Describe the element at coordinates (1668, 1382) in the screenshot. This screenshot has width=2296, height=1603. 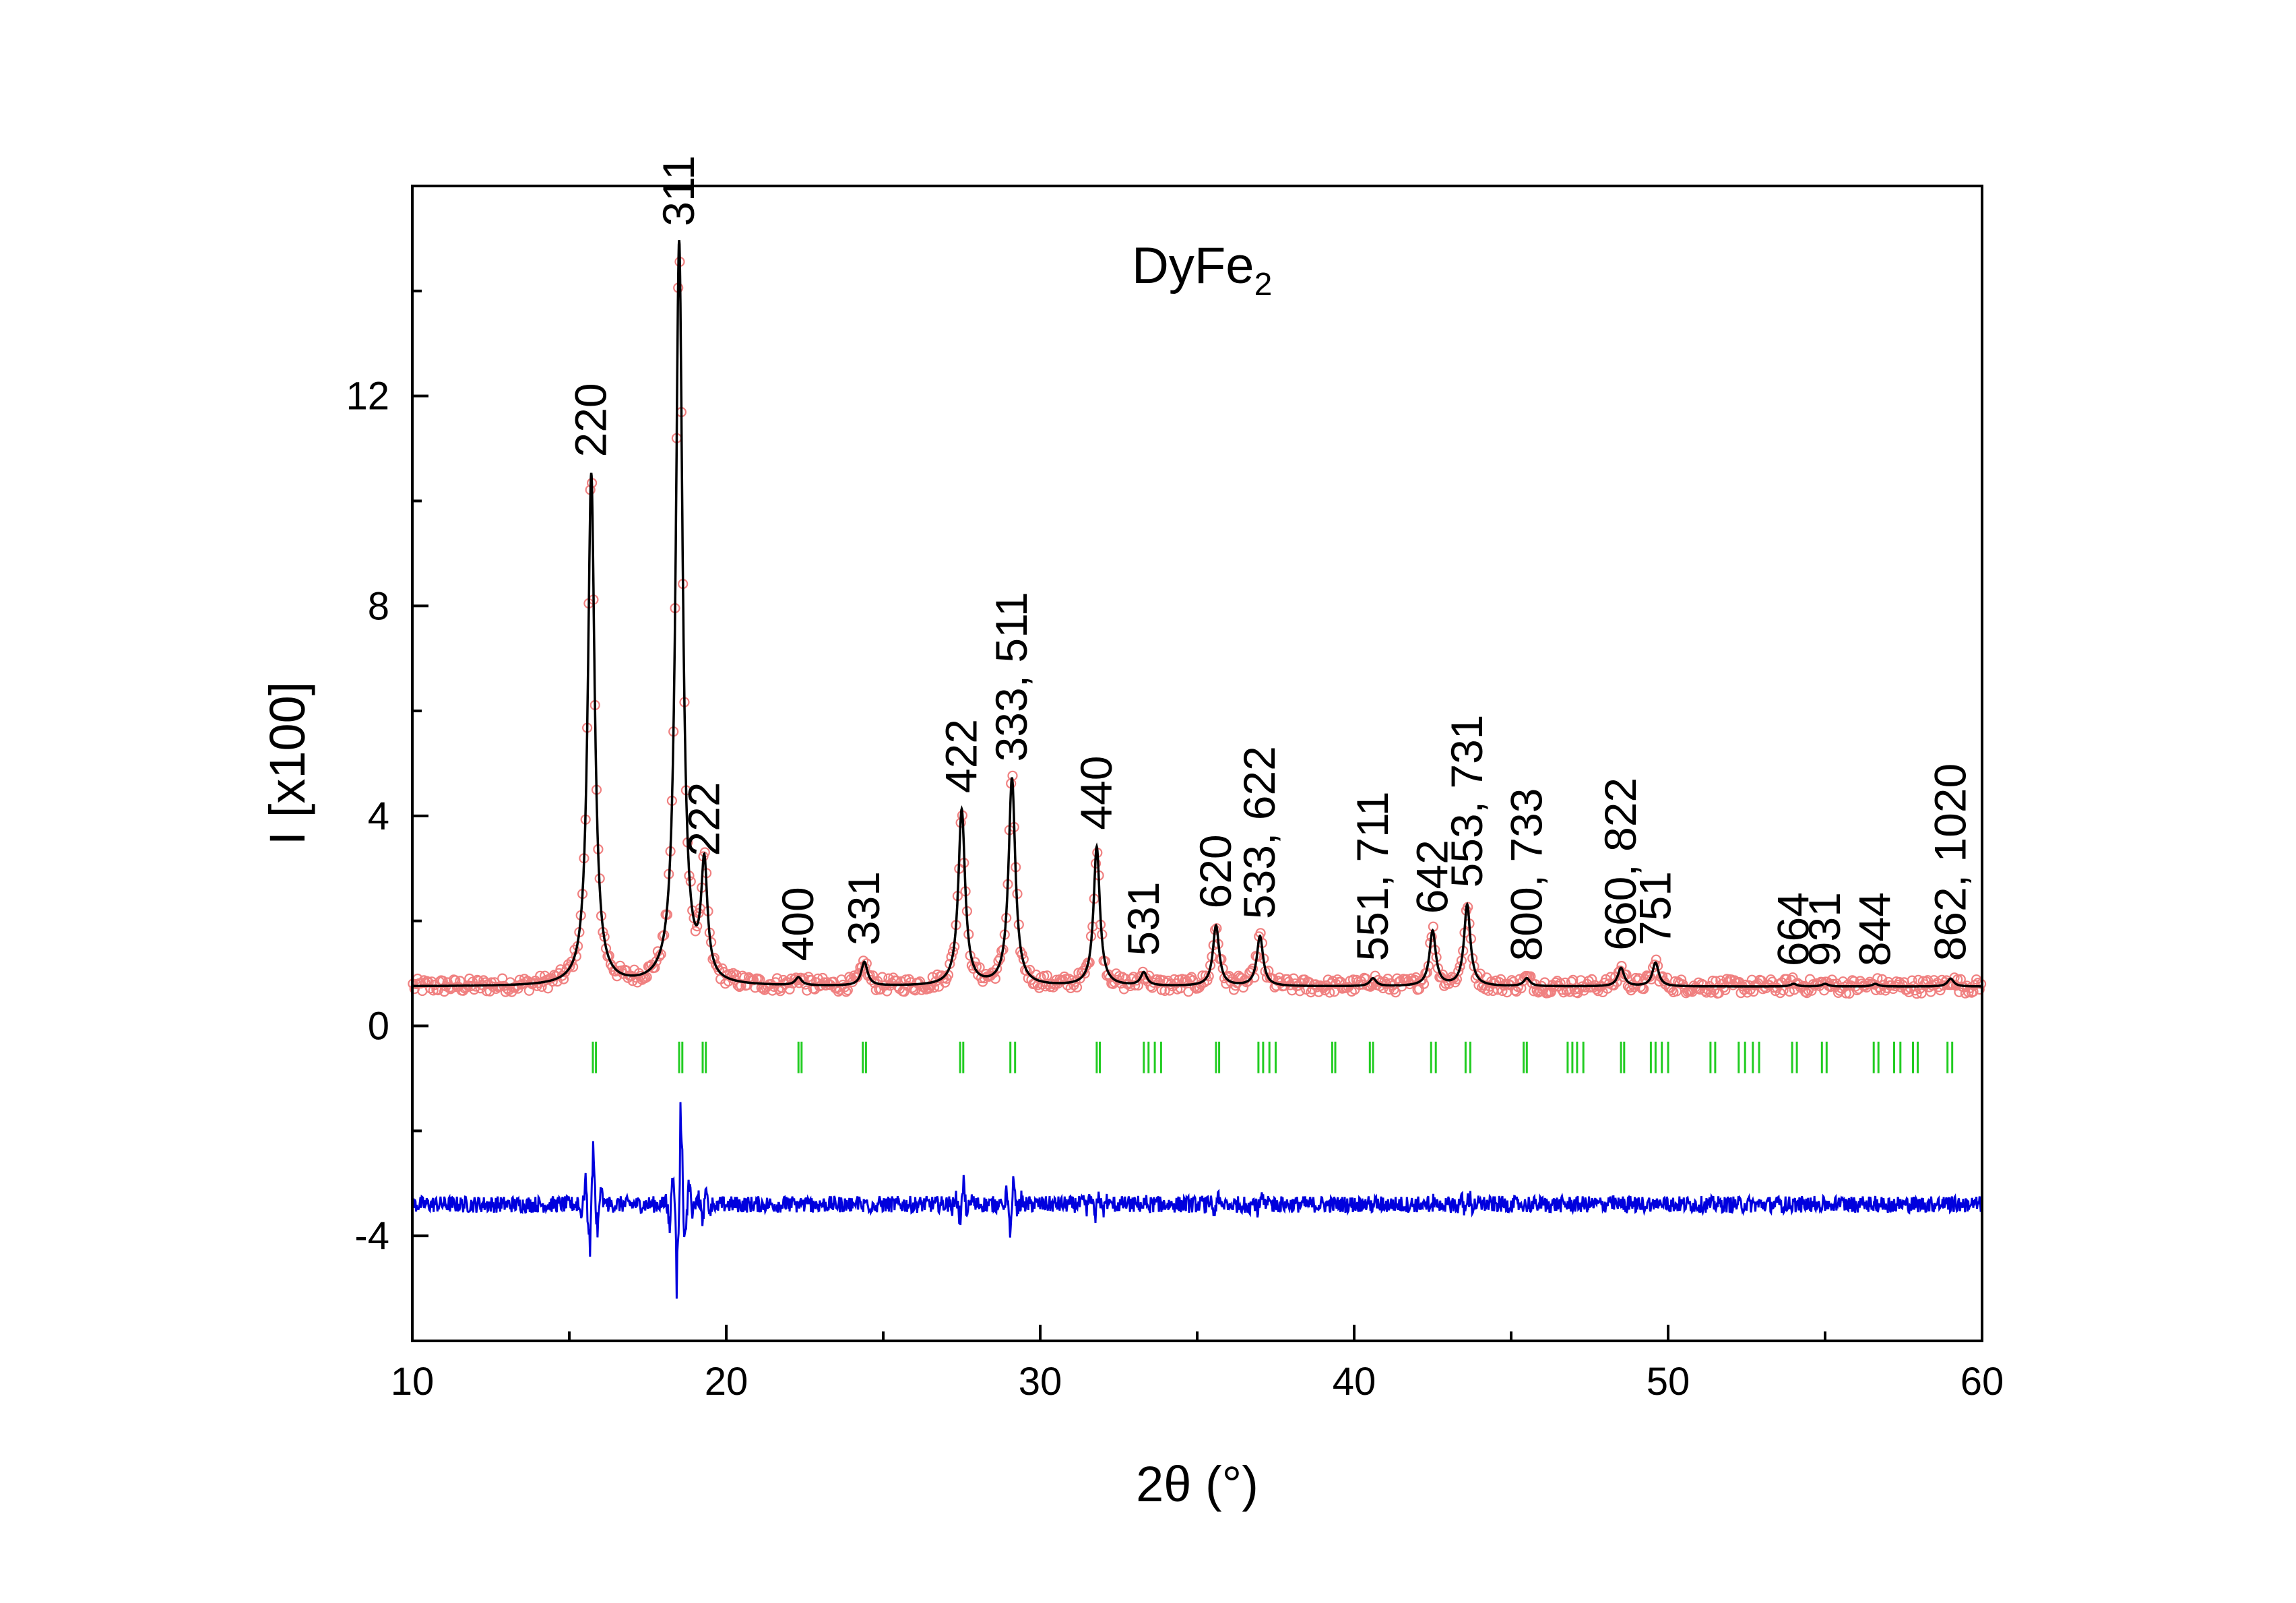
I see `x-tick-label: 50` at that location.